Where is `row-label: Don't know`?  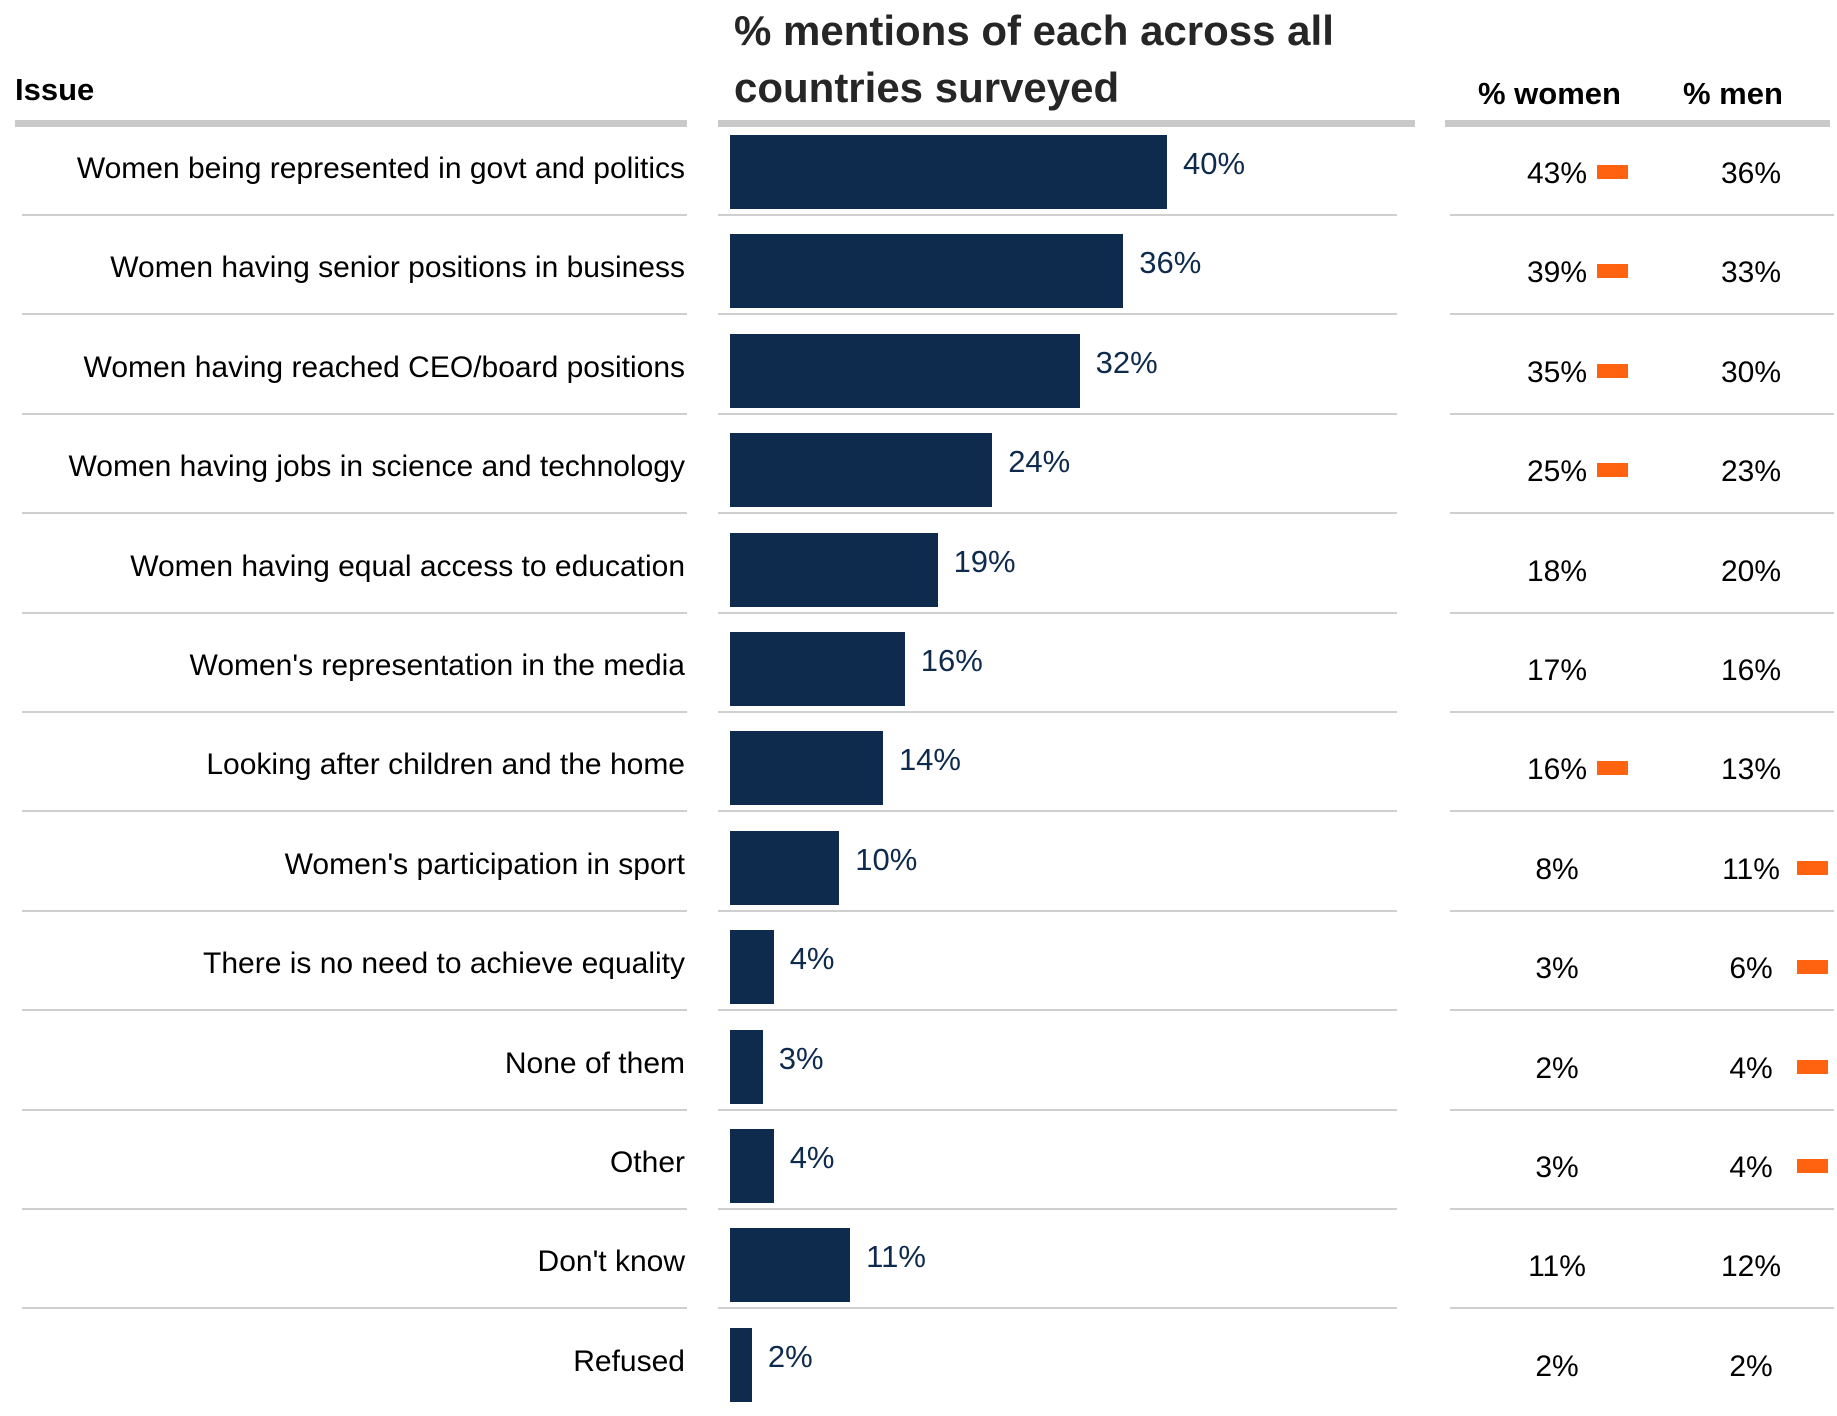
row-label: Don't know is located at coordinates (611, 1262).